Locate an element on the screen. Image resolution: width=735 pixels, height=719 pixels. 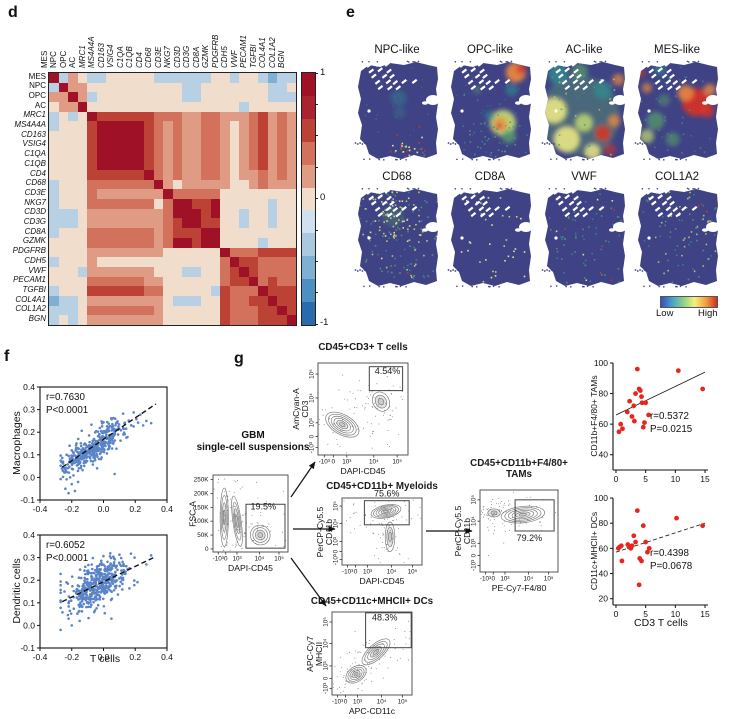
flow-xlabel-dcs: APC-CD11c is located at coordinates (372, 711).